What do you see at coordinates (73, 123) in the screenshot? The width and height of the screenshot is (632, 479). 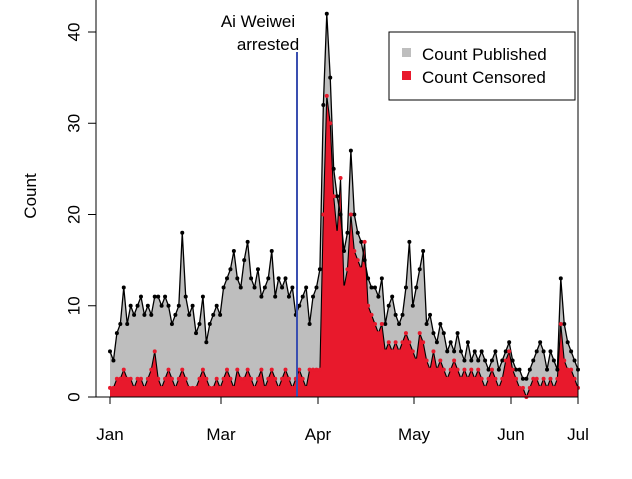 I see `y-tick-label: 30` at bounding box center [73, 123].